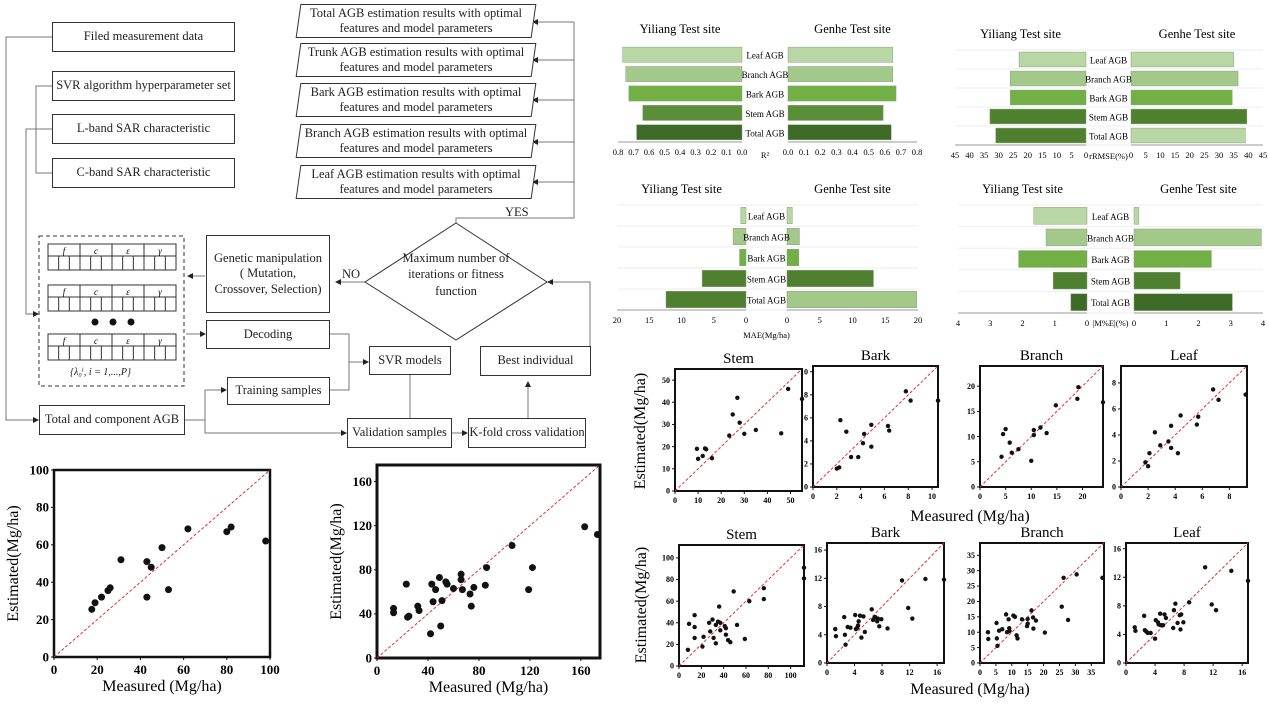 Image resolution: width=1269 pixels, height=710 pixels. Describe the element at coordinates (917, 152) in the screenshot. I see `tick-label: 0.8` at that location.